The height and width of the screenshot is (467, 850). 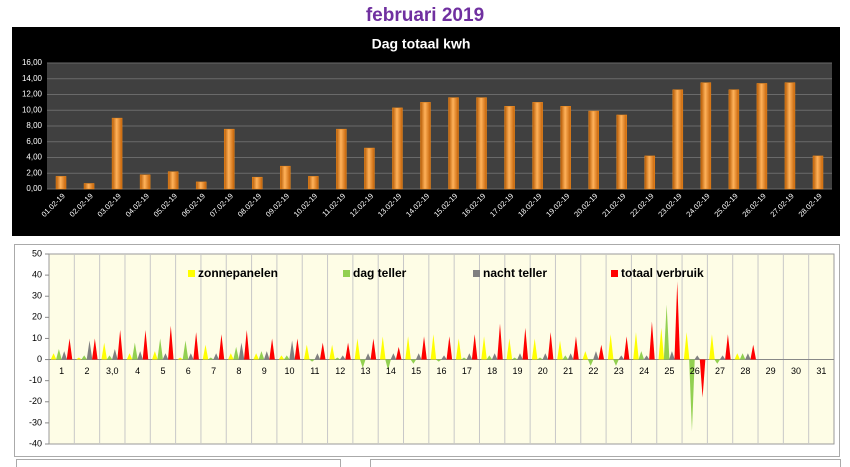 What do you see at coordinates (35, 401) in the screenshot?
I see `y-tick-label: -20` at bounding box center [35, 401].